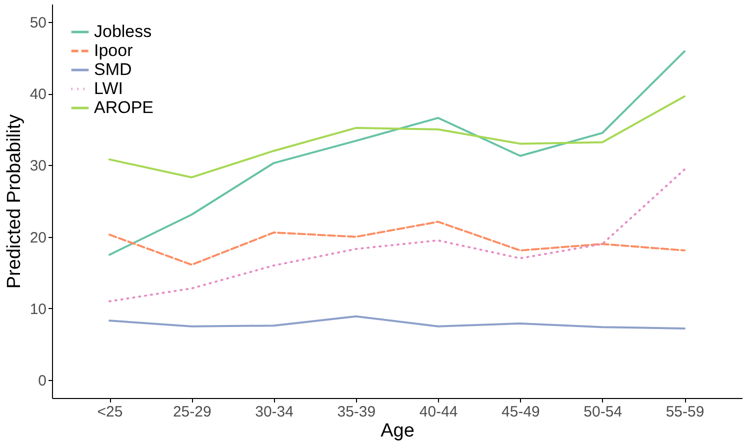  What do you see at coordinates (438, 412) in the screenshot?
I see `x-tick-label: 40-44` at bounding box center [438, 412].